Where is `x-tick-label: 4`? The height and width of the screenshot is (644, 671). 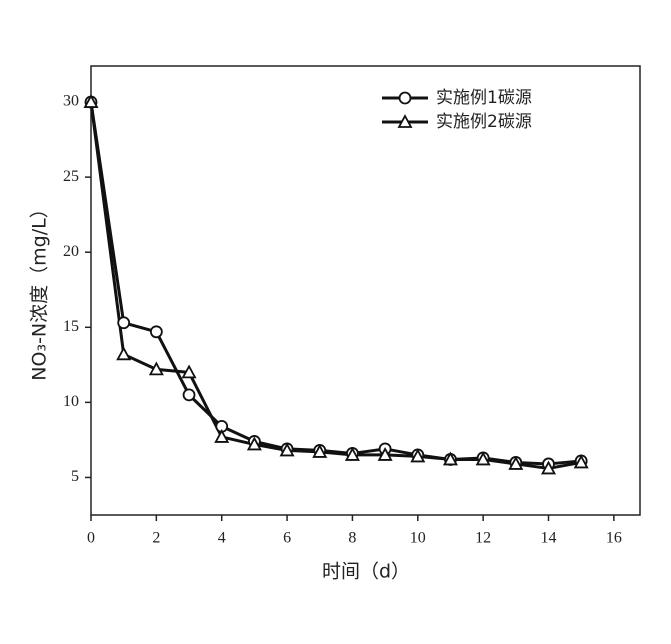
x-tick-label: 4 is located at coordinates (222, 538).